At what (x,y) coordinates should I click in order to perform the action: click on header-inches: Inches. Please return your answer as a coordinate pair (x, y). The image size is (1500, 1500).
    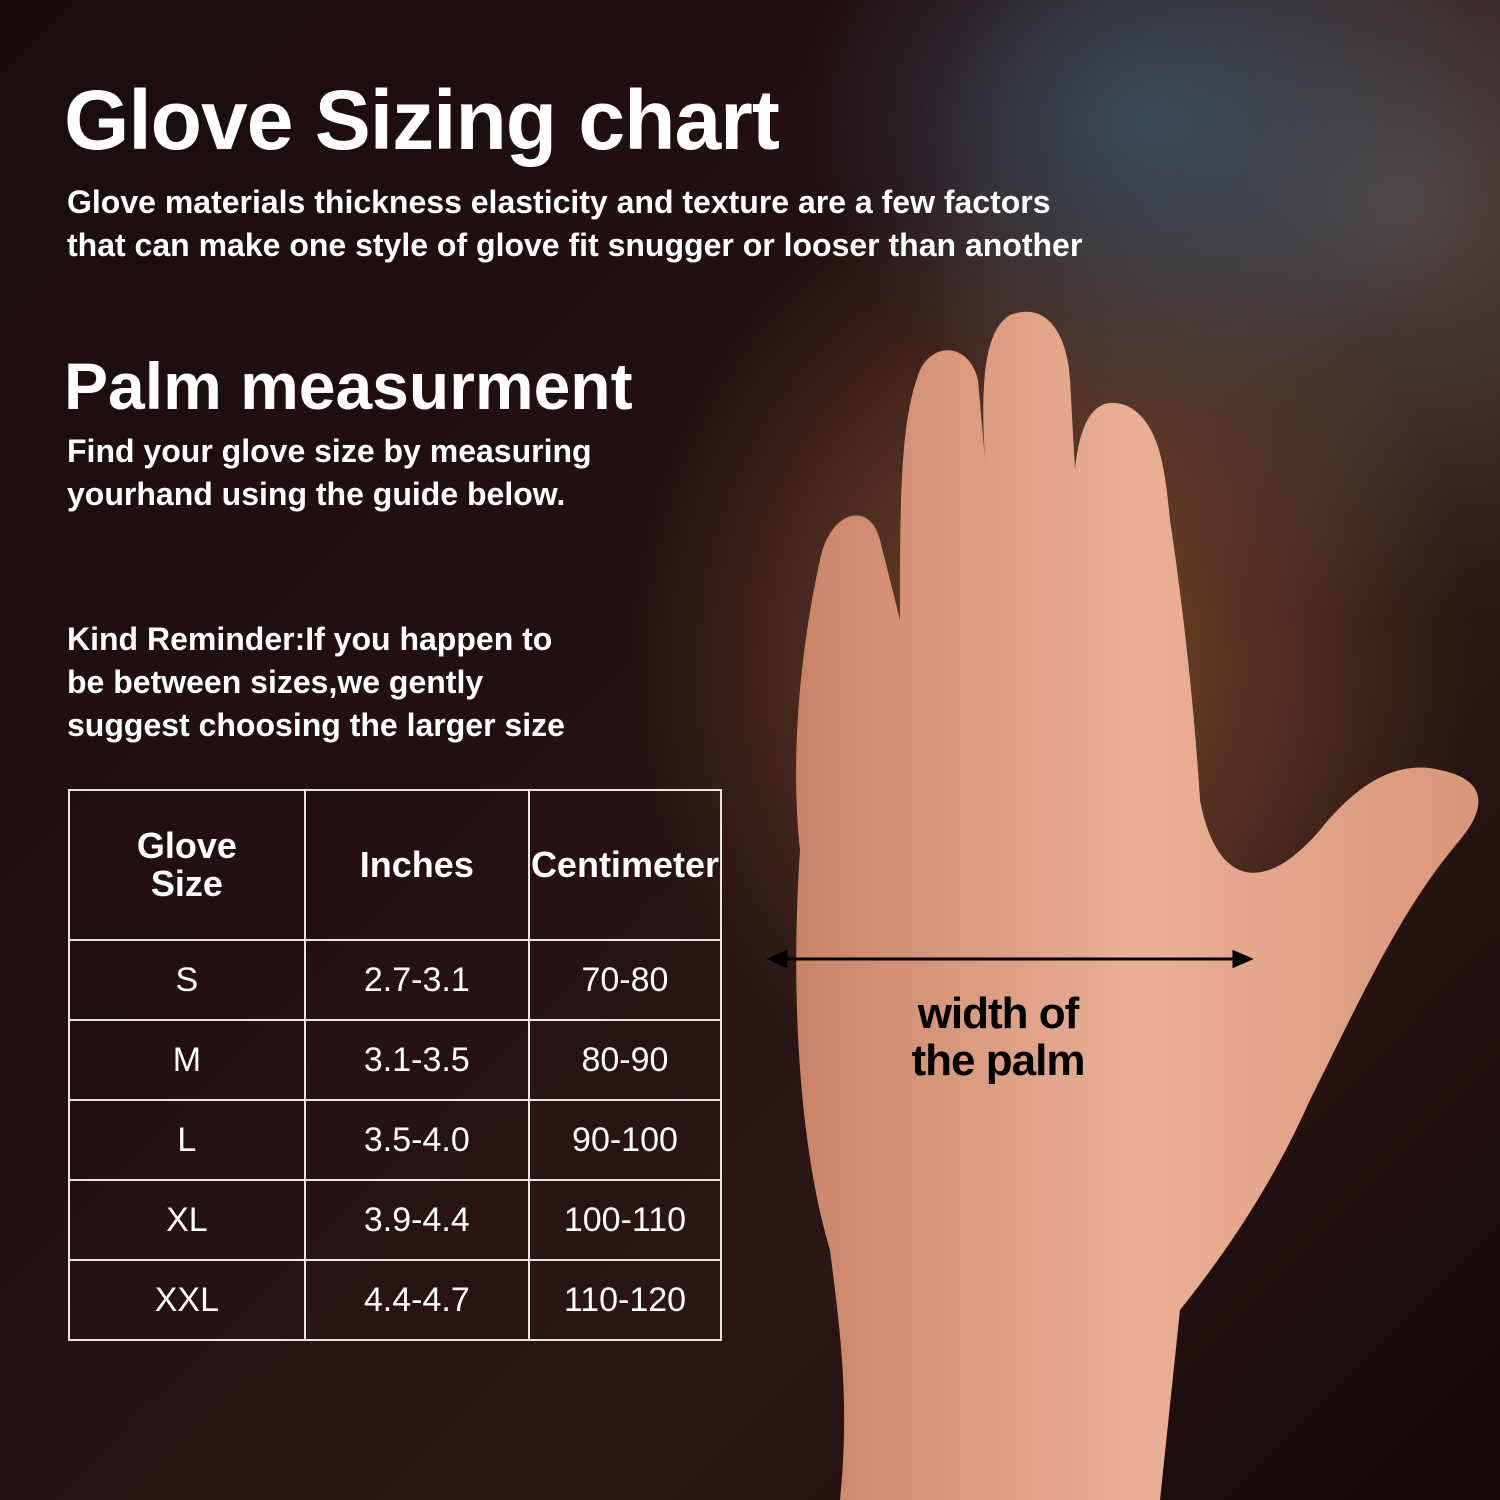
    Looking at the image, I should click on (416, 865).